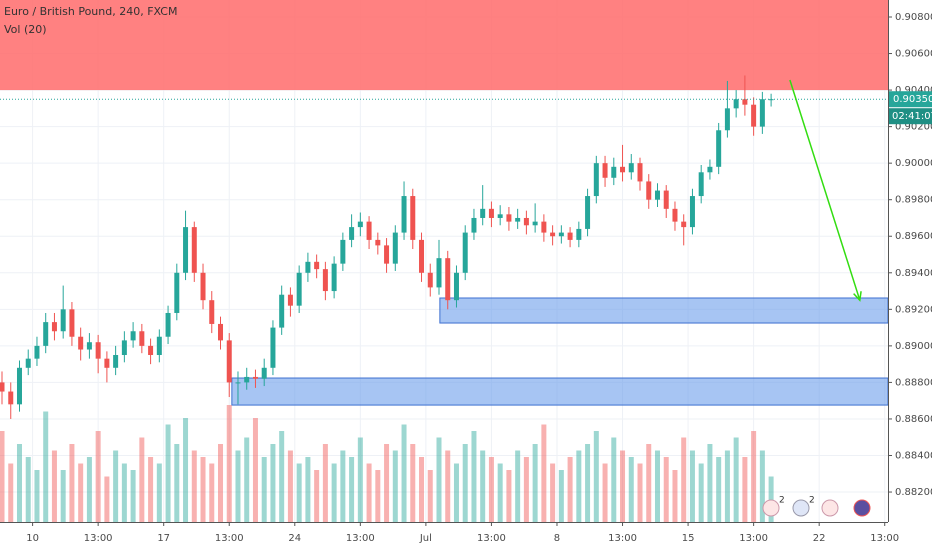 Image resolution: width=932 pixels, height=550 pixels. What do you see at coordinates (688, 538) in the screenshot?
I see `x-tick-label: 15` at bounding box center [688, 538].